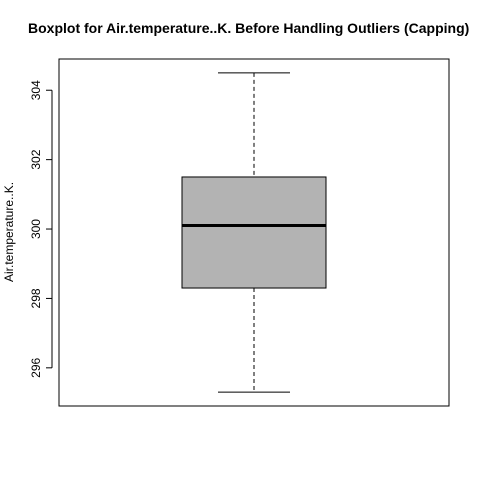 The height and width of the screenshot is (485, 480). I want to click on y-tick-label: 302, so click(36, 159).